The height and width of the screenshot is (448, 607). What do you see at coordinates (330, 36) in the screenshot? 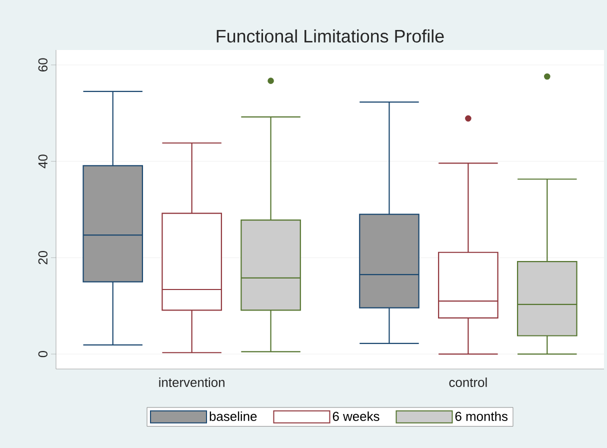
I see `chart-title: Functional Limitations Profile` at bounding box center [330, 36].